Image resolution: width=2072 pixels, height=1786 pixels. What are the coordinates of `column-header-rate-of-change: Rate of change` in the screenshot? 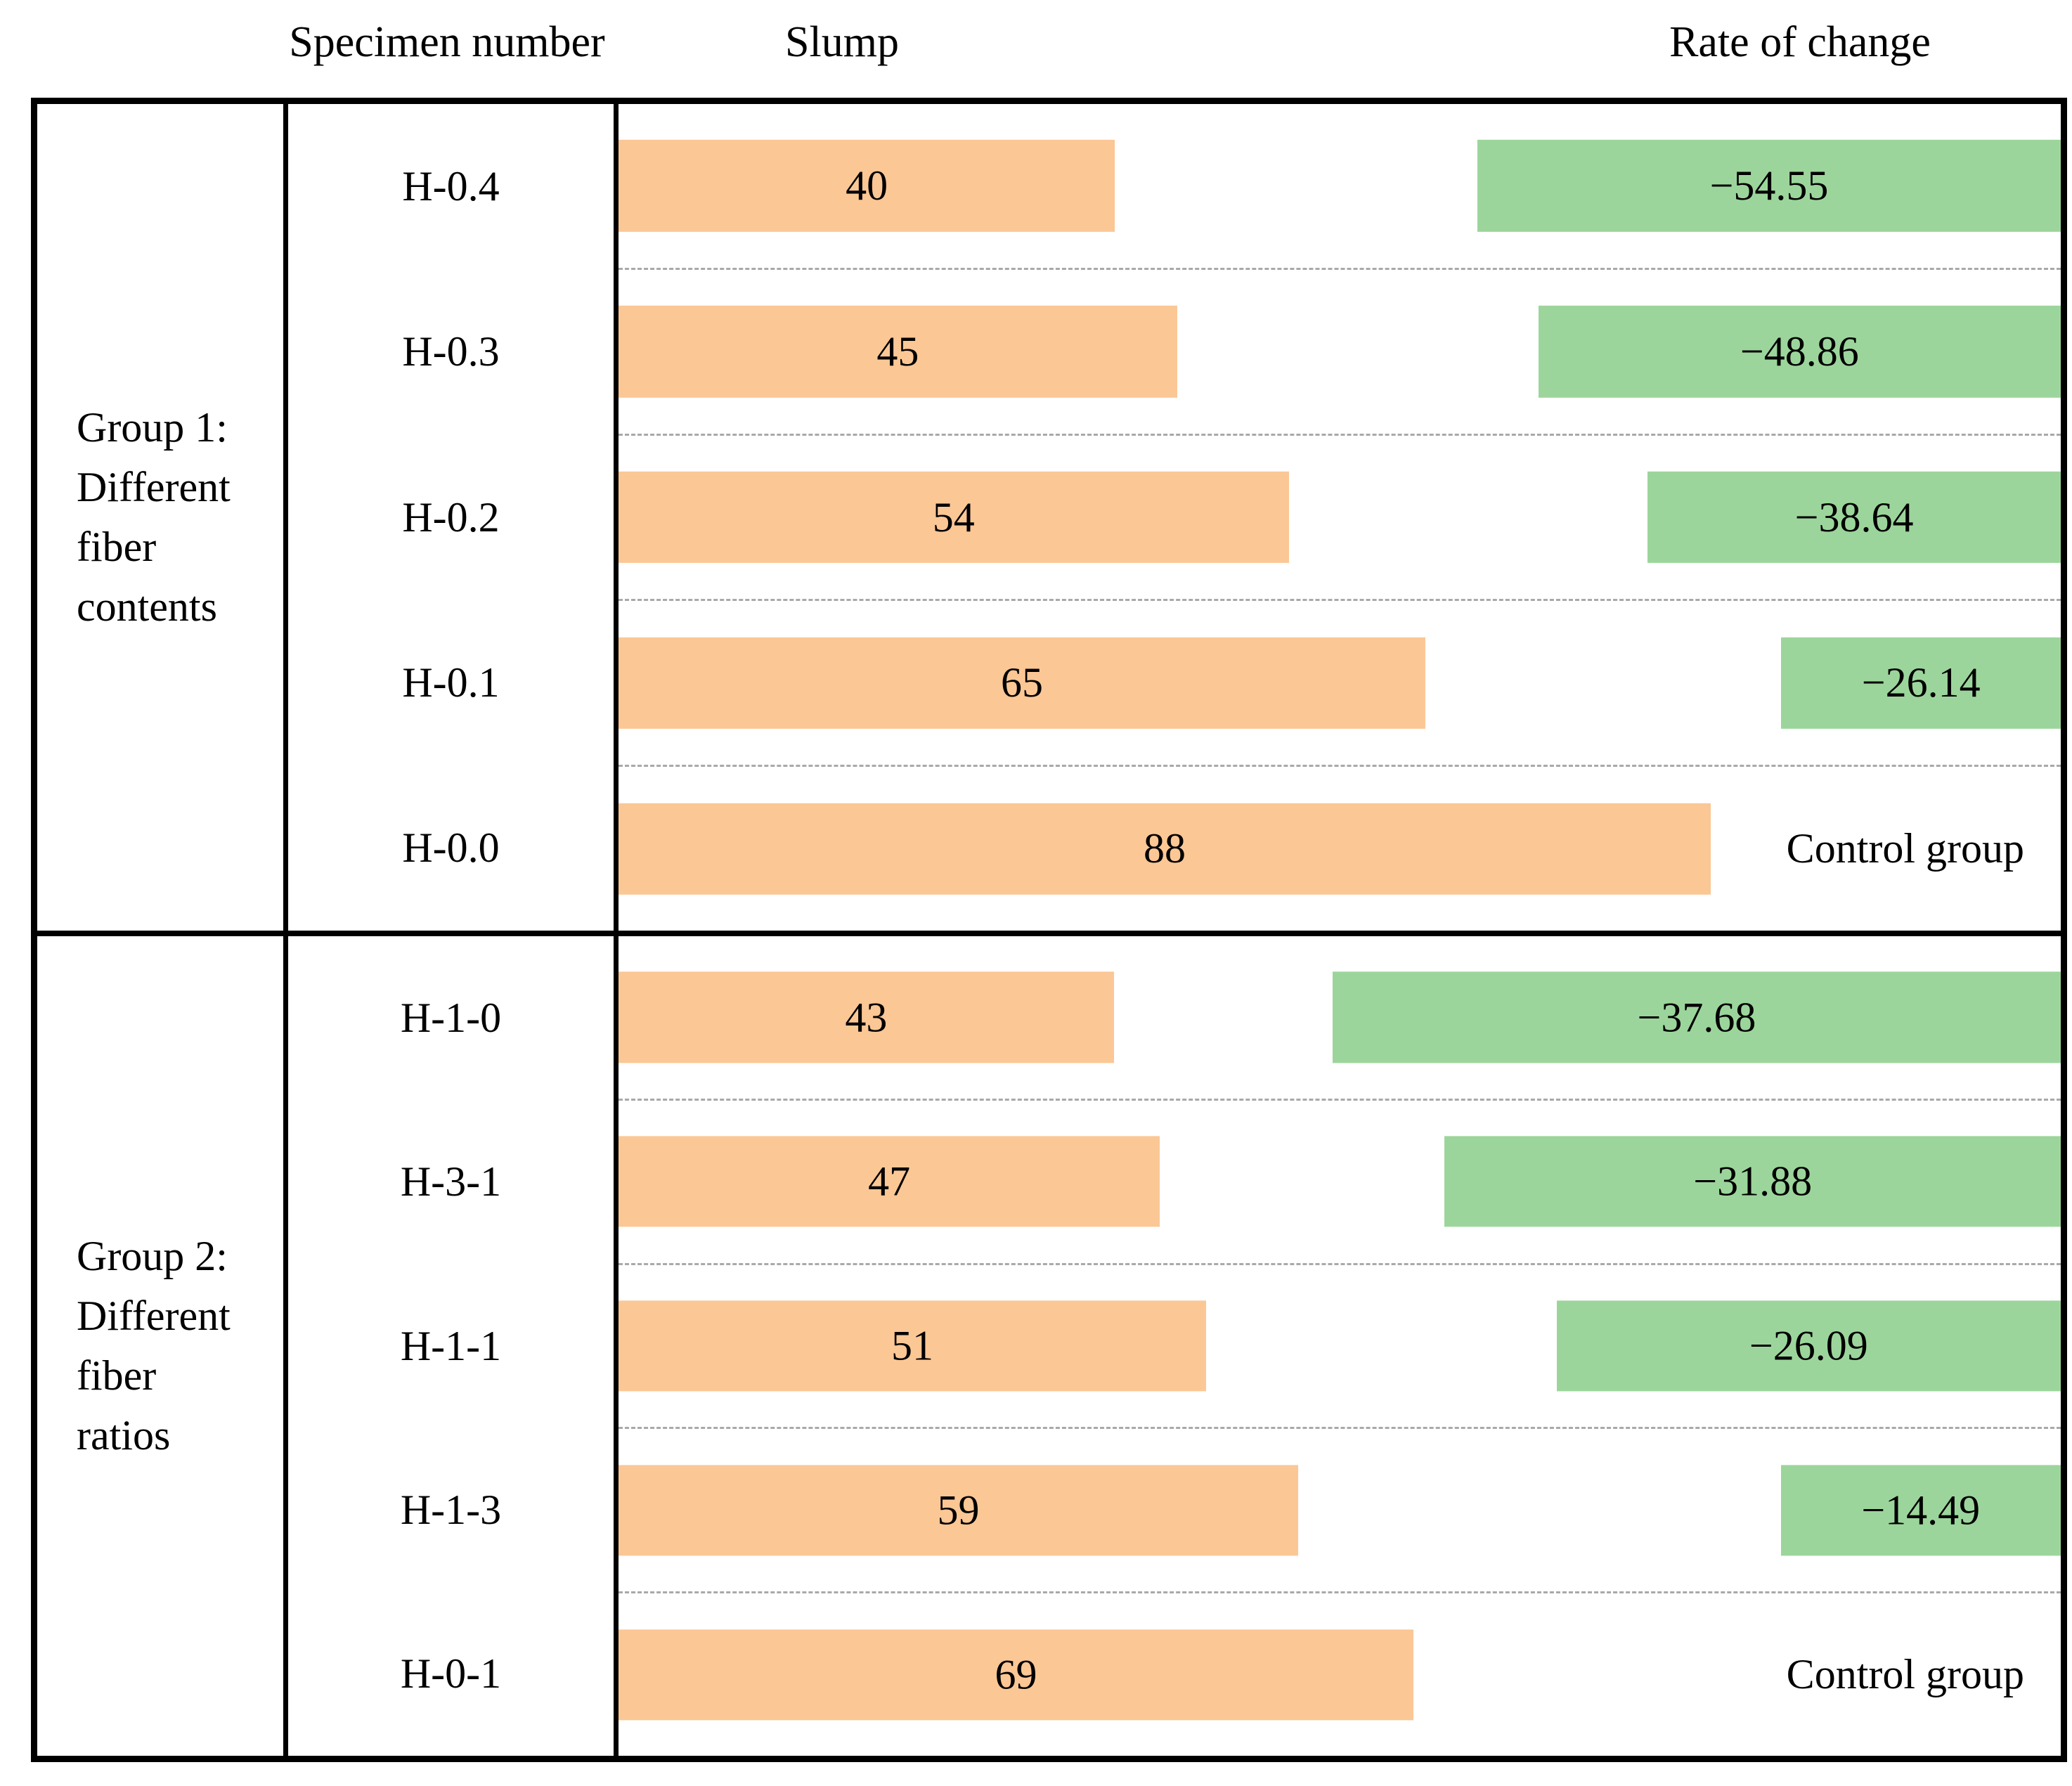 It's located at (1800, 42).